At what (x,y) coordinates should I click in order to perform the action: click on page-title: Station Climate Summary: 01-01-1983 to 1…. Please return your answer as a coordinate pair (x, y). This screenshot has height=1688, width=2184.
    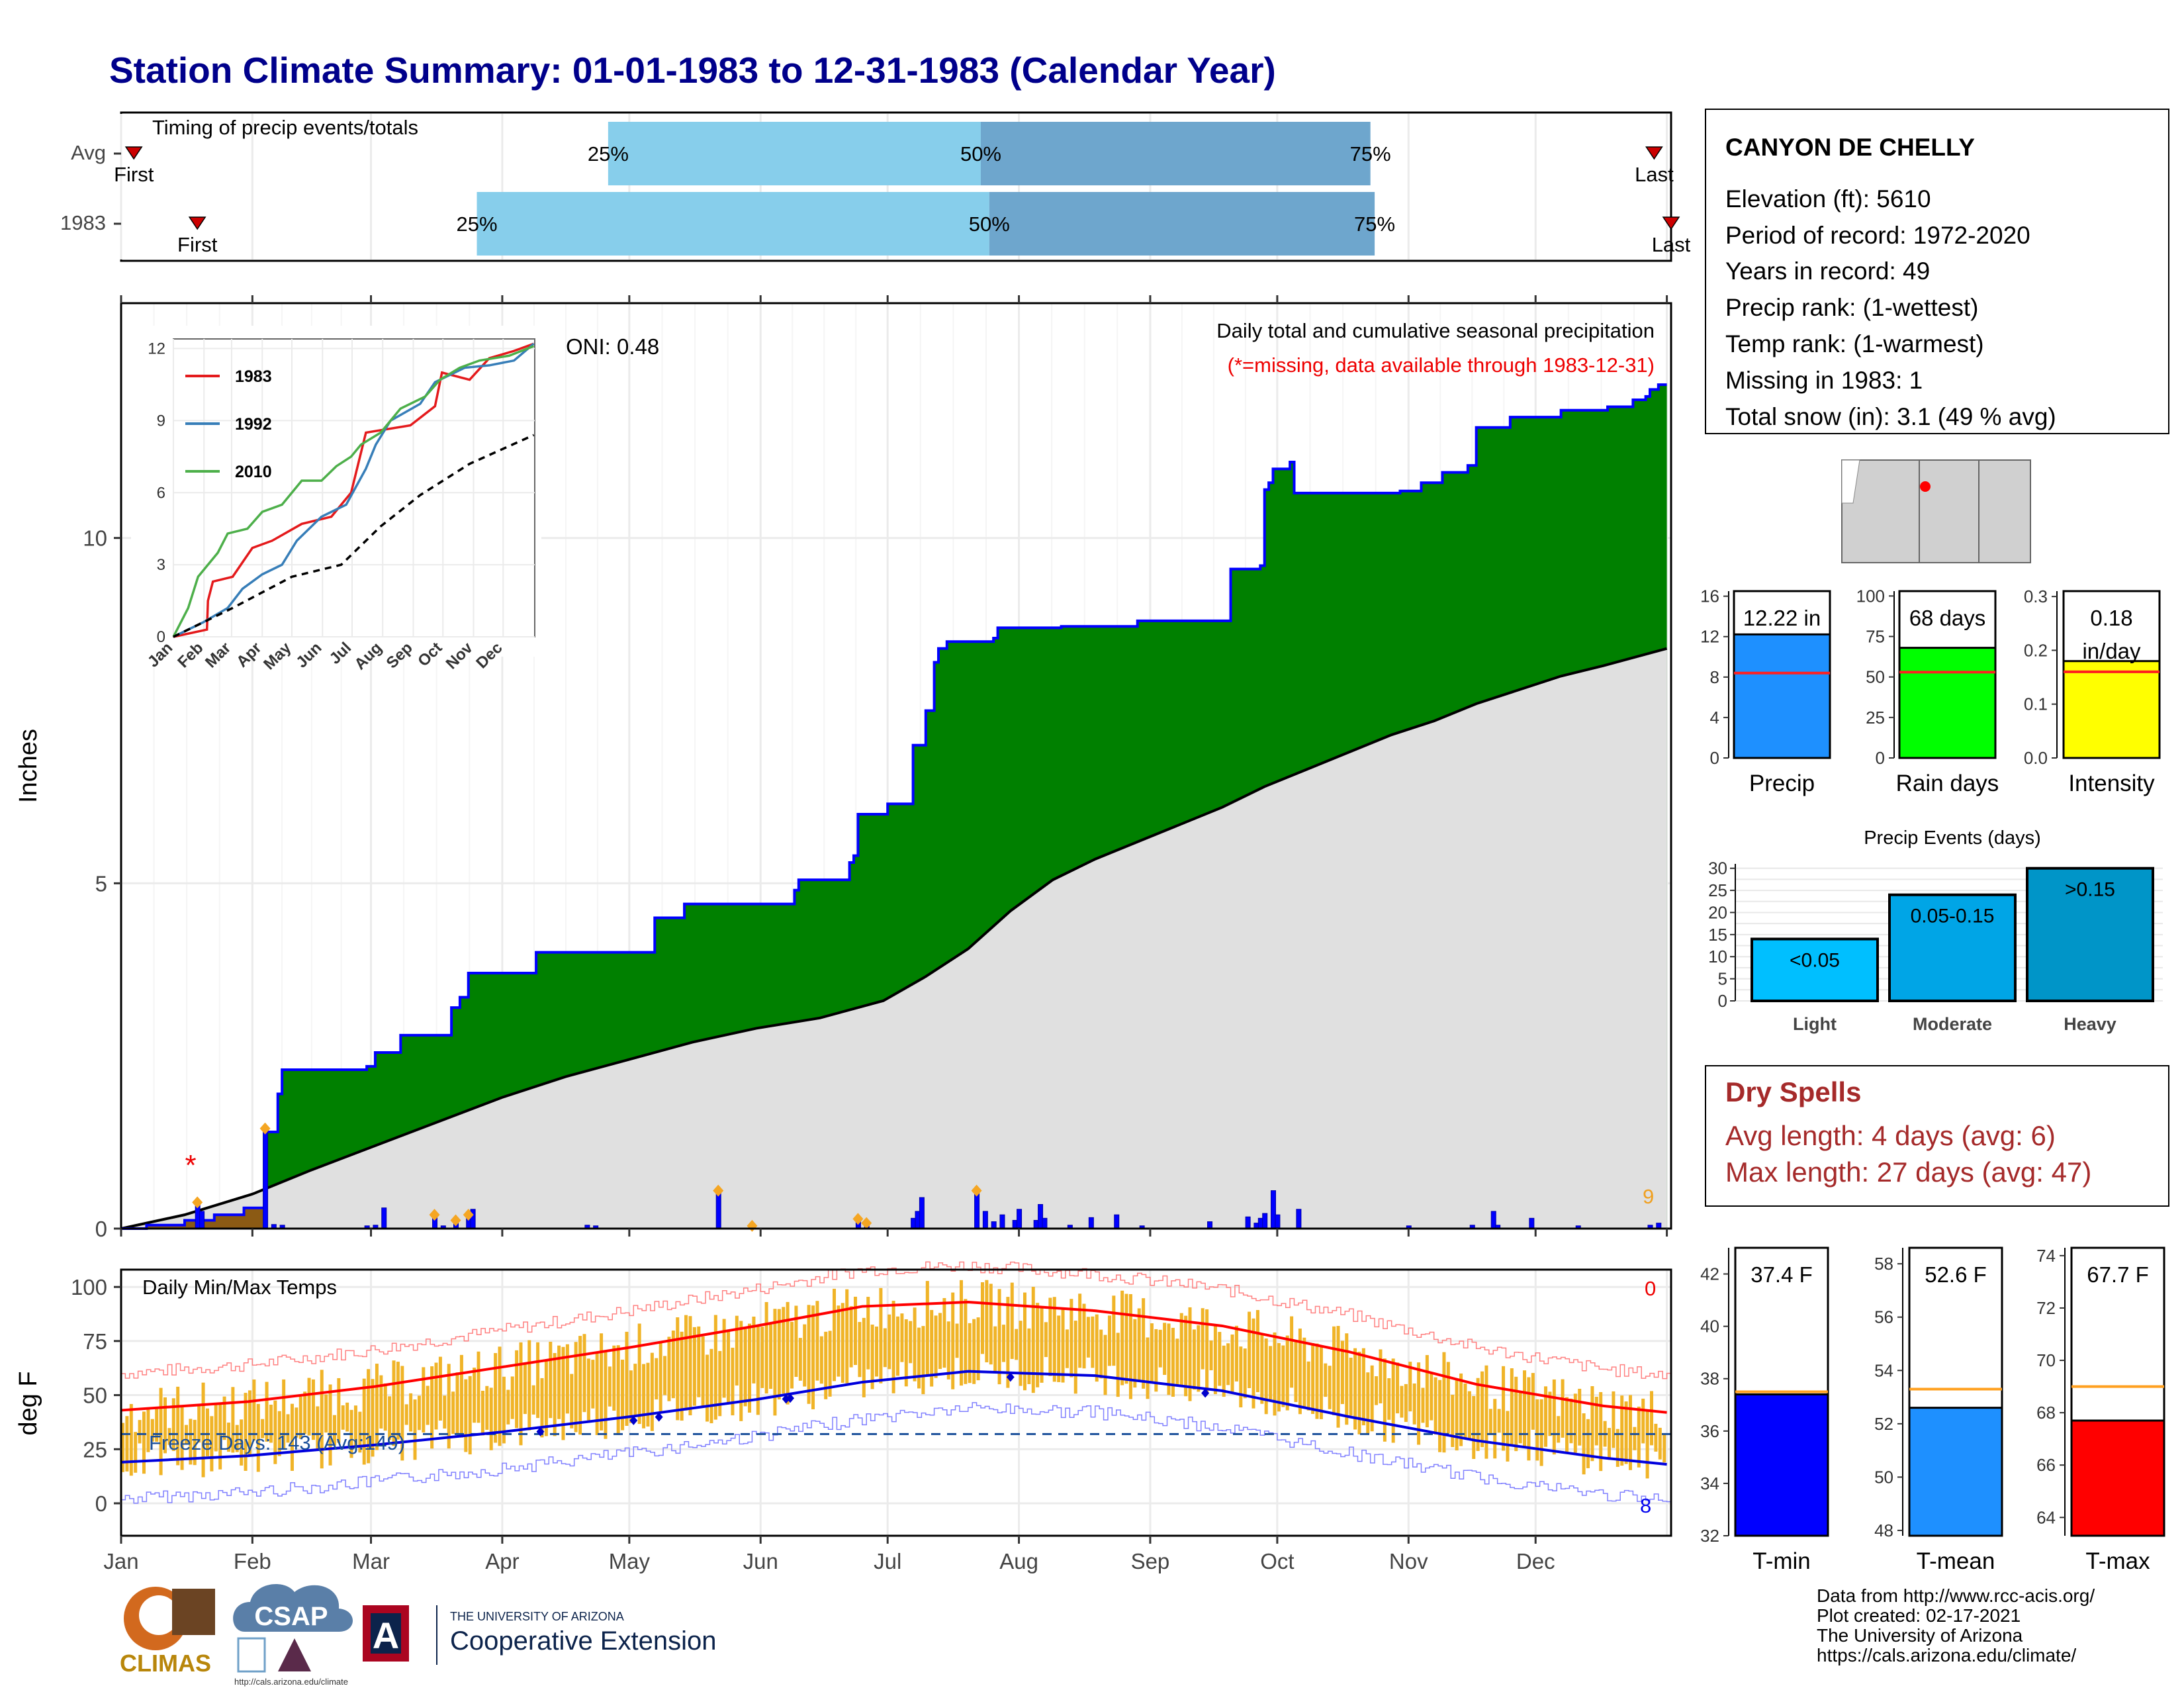
    Looking at the image, I should click on (692, 70).